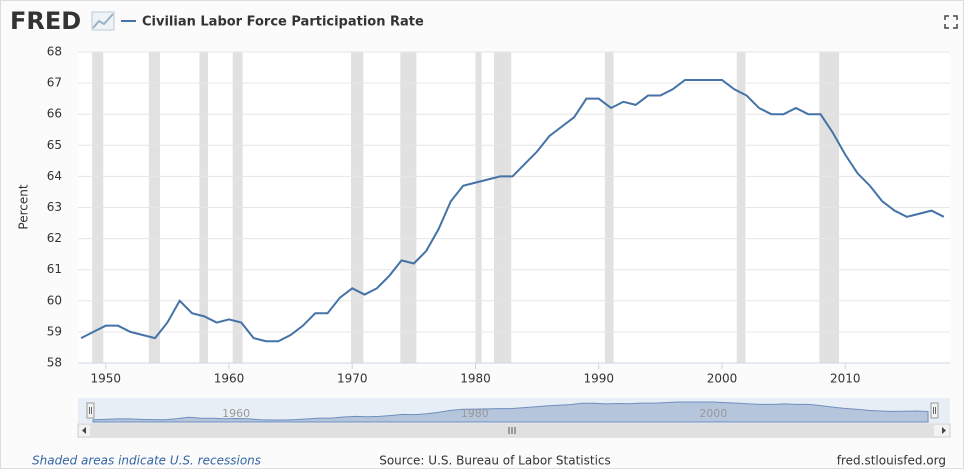 Image resolution: width=964 pixels, height=469 pixels. What do you see at coordinates (236, 413) in the screenshot?
I see `navigator-tick-label: 1960` at bounding box center [236, 413].